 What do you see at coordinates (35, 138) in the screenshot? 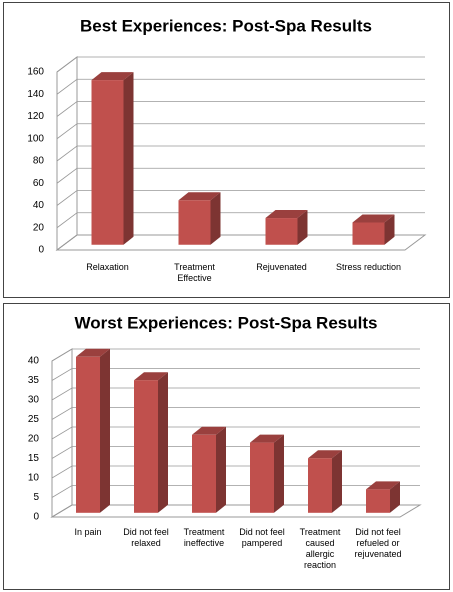
I see `y-tick-label: 100` at bounding box center [35, 138].